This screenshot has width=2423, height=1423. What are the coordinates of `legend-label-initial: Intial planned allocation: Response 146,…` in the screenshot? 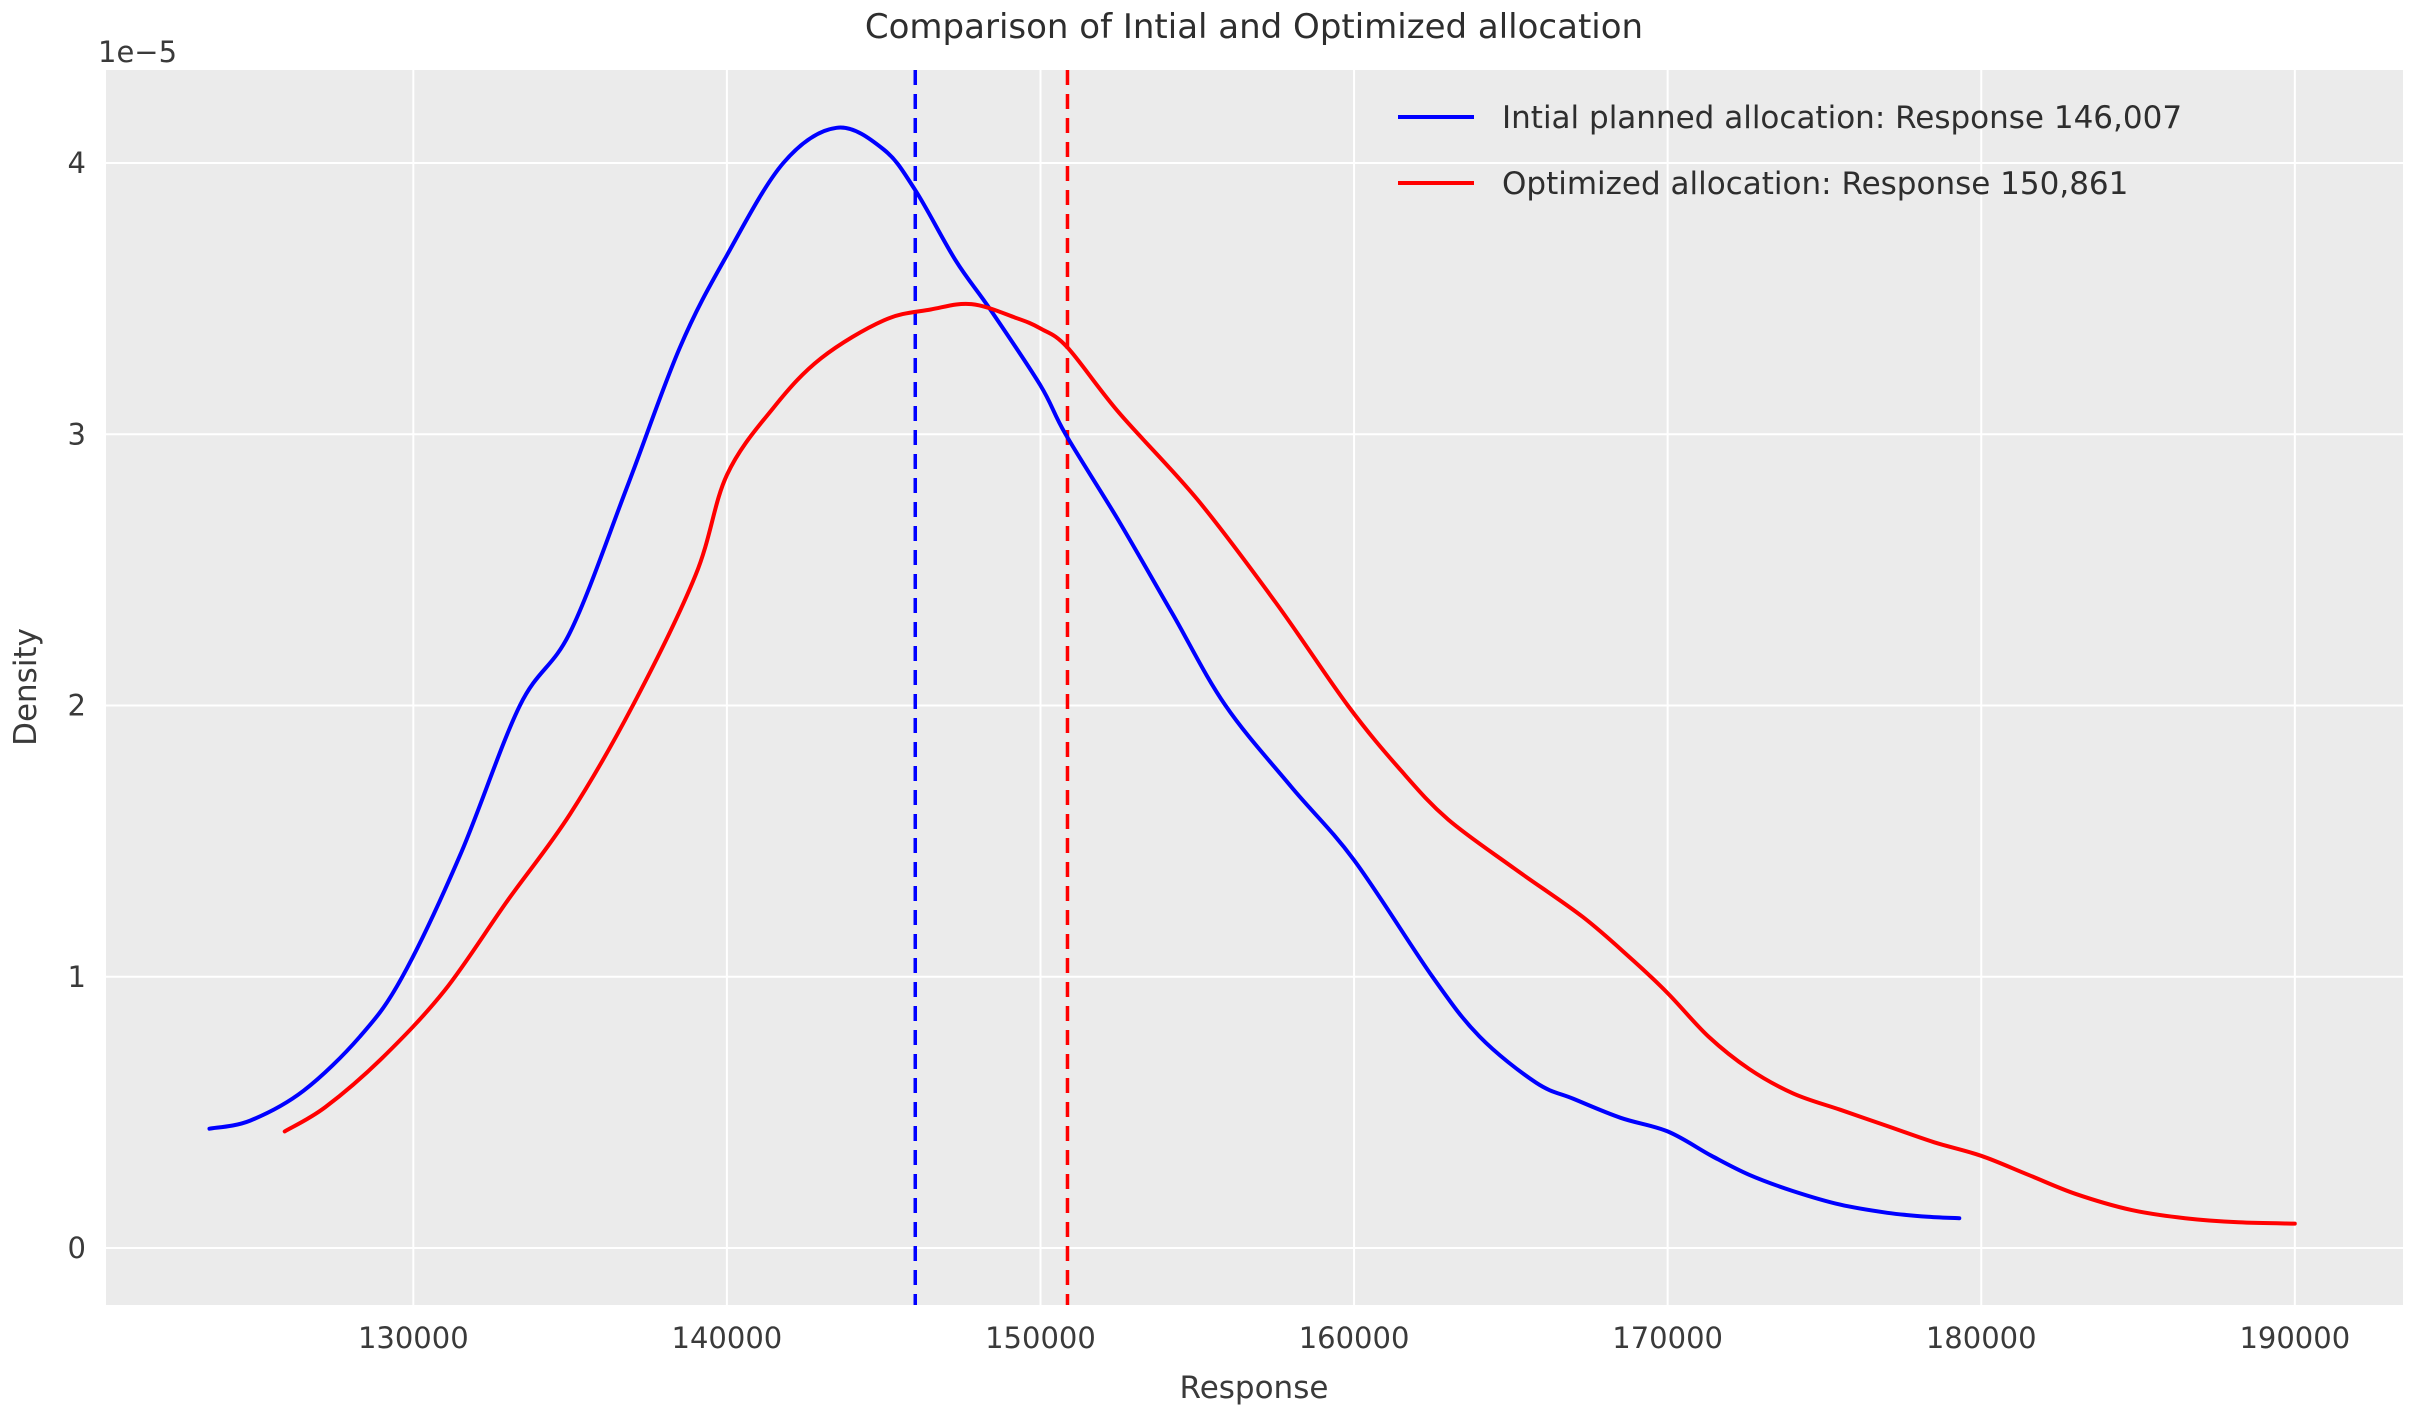 It's located at (1842, 118).